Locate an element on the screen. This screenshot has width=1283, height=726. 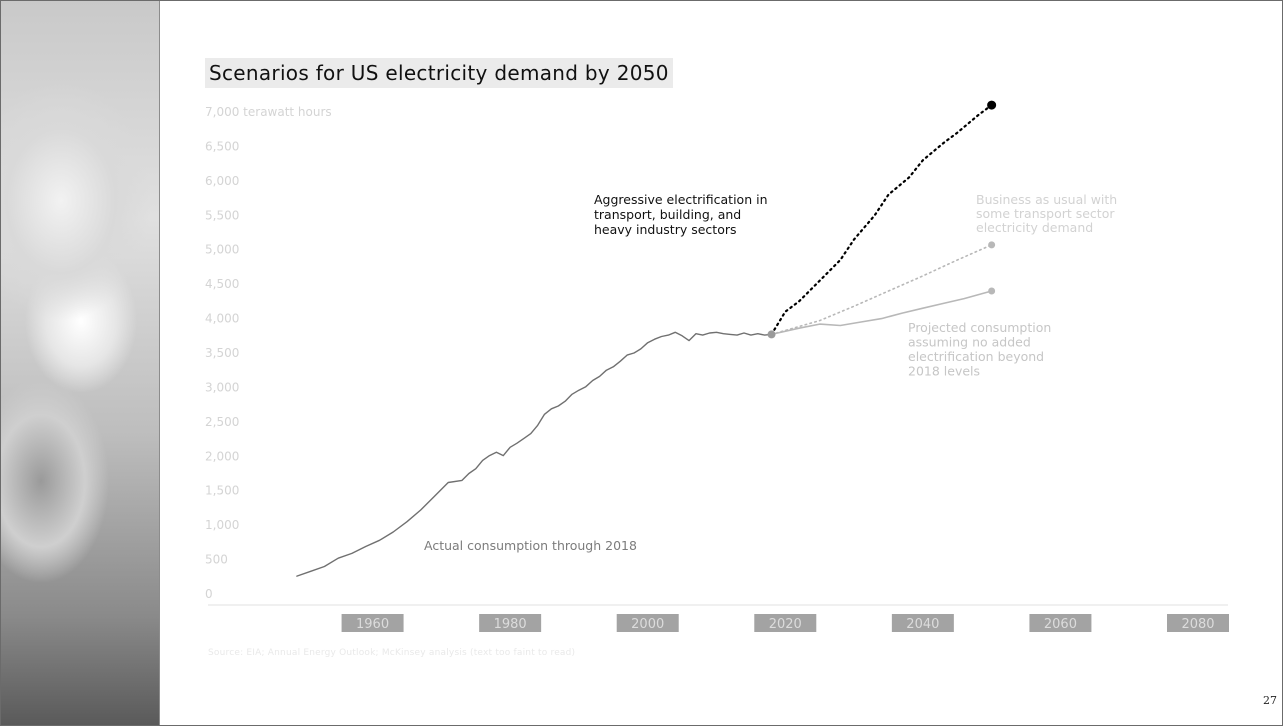
x-tick-label: 2040 is located at coordinates (922, 624).